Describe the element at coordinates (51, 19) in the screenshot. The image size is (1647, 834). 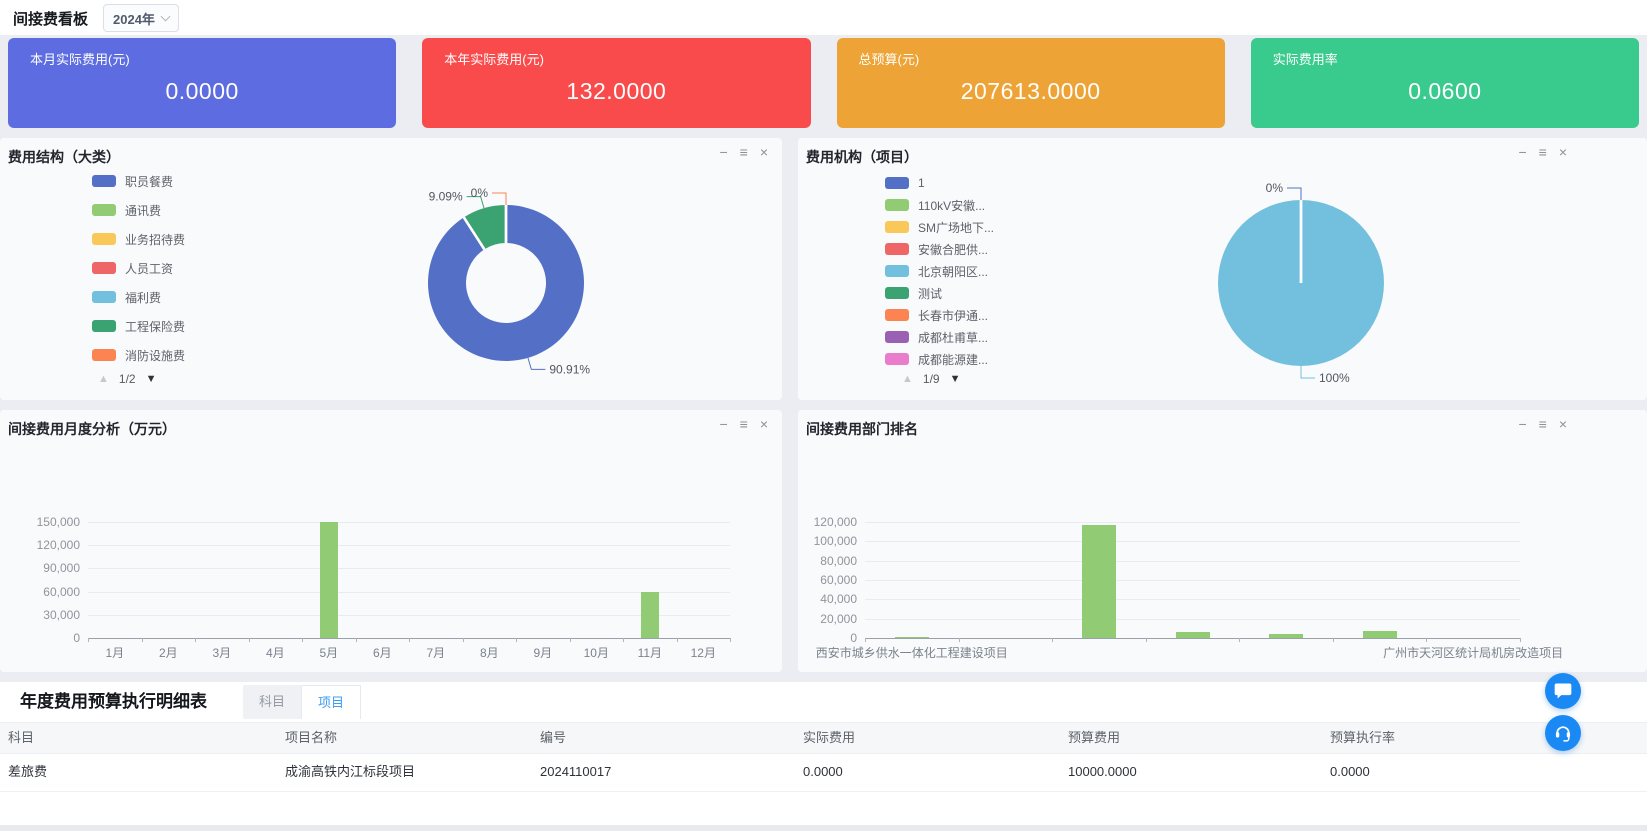
I see `page-title: 间接费看板` at that location.